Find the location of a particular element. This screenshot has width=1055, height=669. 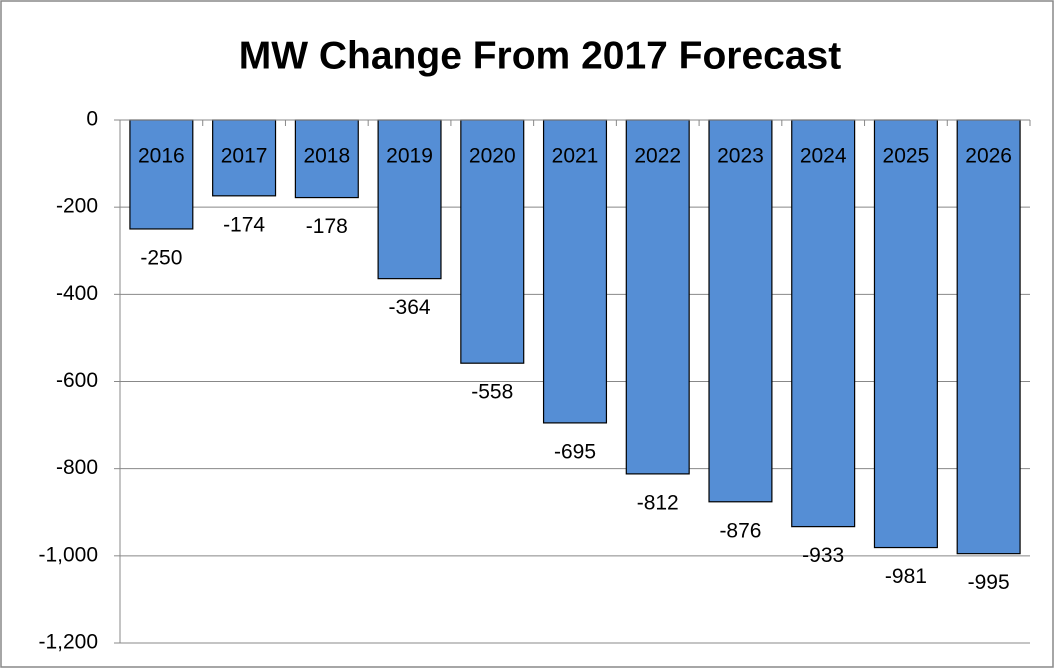

x-tick-label: 2018 is located at coordinates (326, 156).